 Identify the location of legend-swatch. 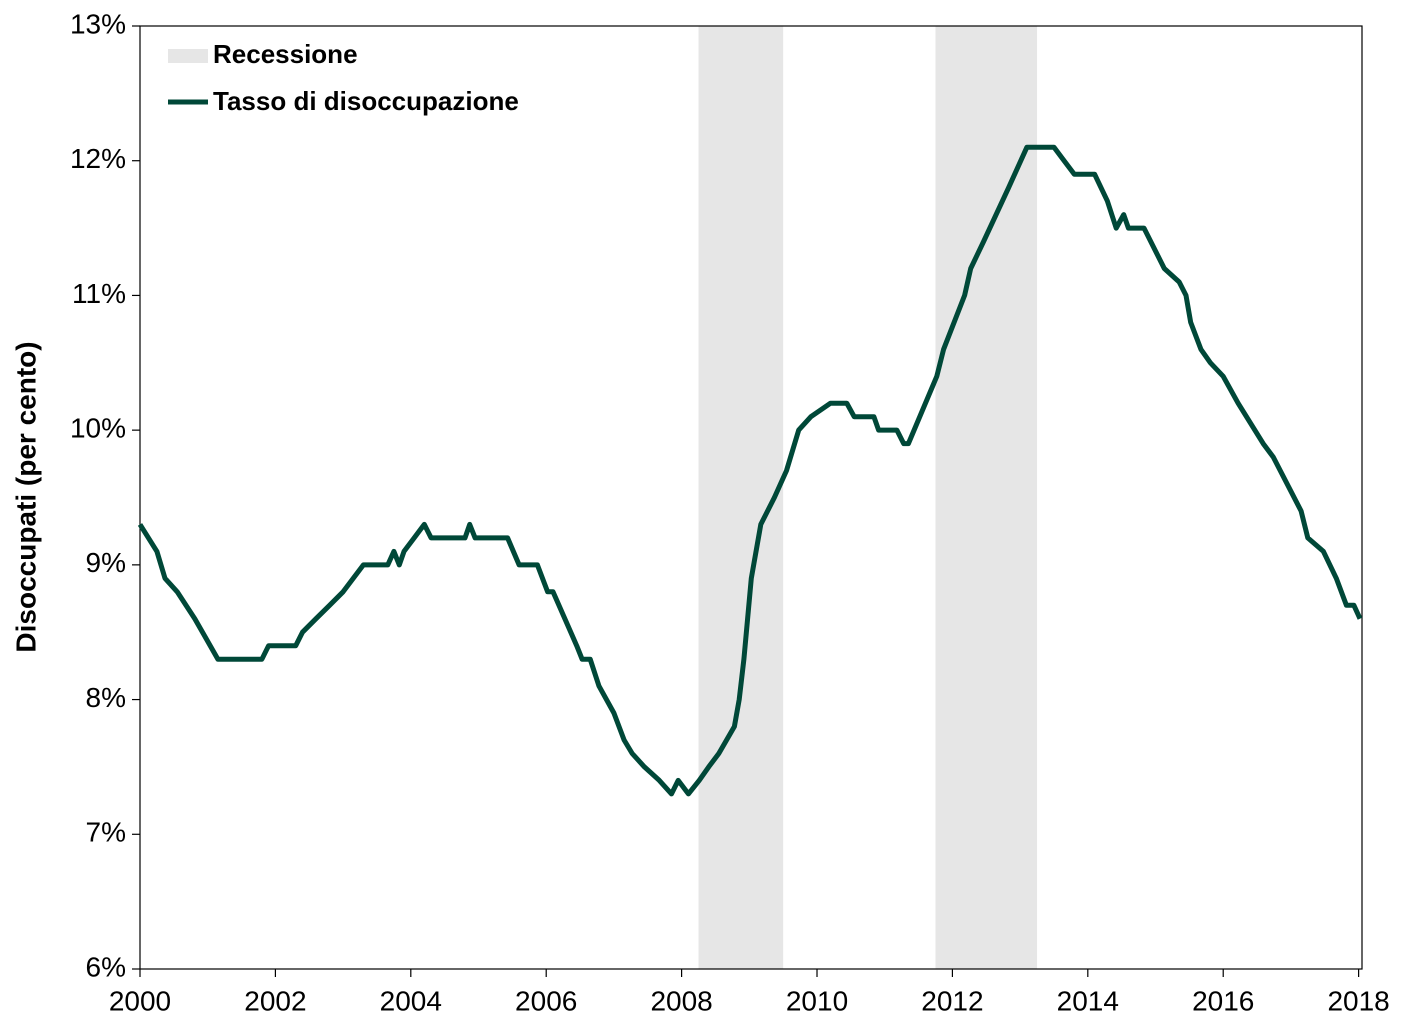
(188, 56).